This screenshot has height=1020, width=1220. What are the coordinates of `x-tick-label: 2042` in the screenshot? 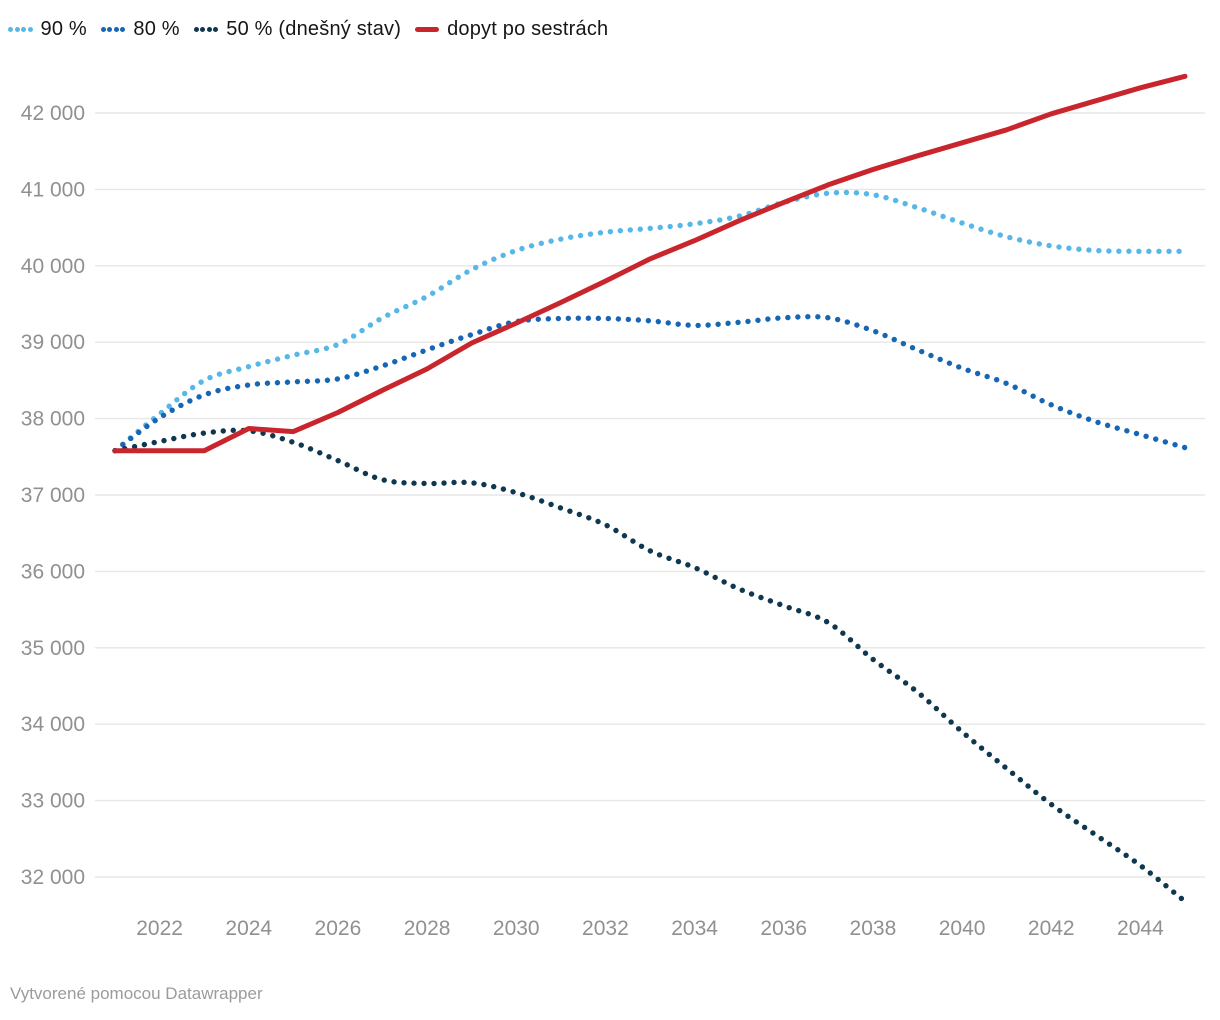 It's located at (1051, 928).